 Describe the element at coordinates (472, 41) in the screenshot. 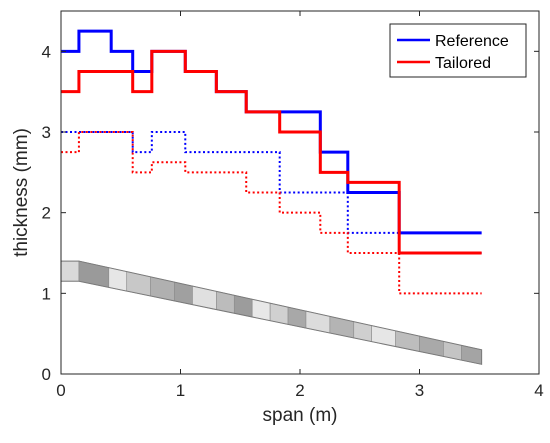

I see `legend-label-reference: Reference` at that location.